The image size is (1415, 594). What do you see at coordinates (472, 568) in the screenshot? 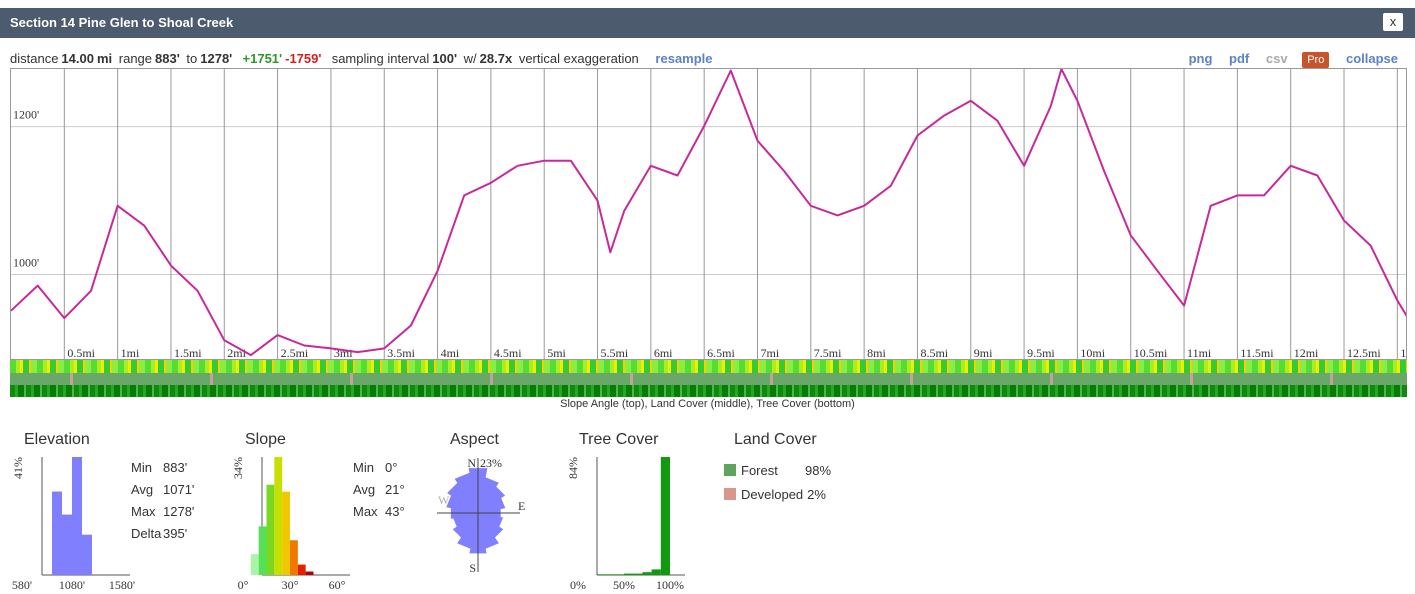
I see `direction-label: S` at bounding box center [472, 568].